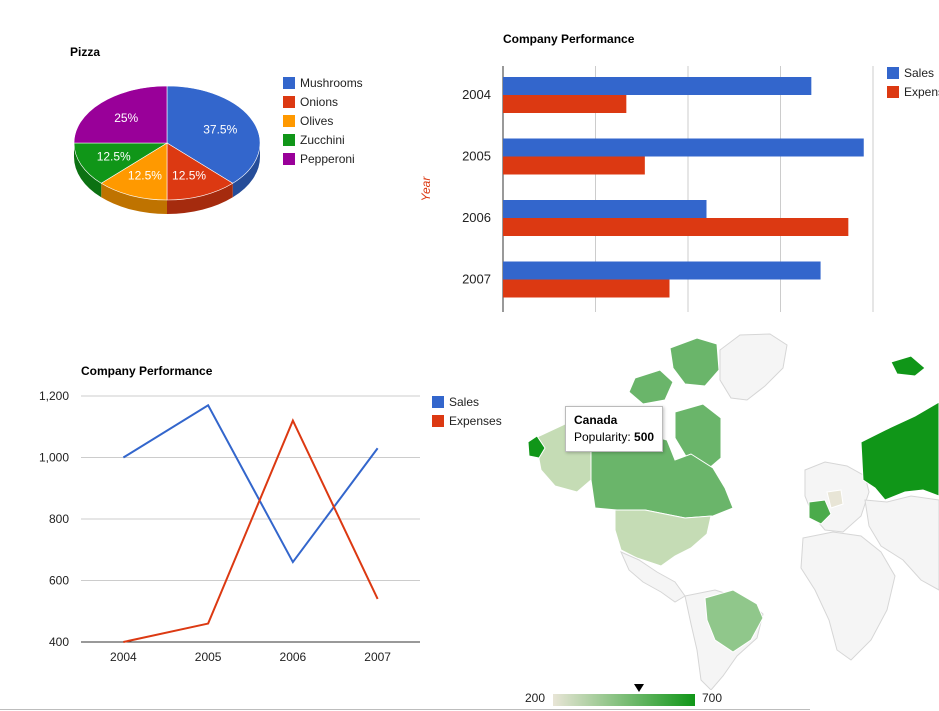 This screenshot has width=939, height=711. I want to click on bar-category-label: 2006, so click(476, 217).